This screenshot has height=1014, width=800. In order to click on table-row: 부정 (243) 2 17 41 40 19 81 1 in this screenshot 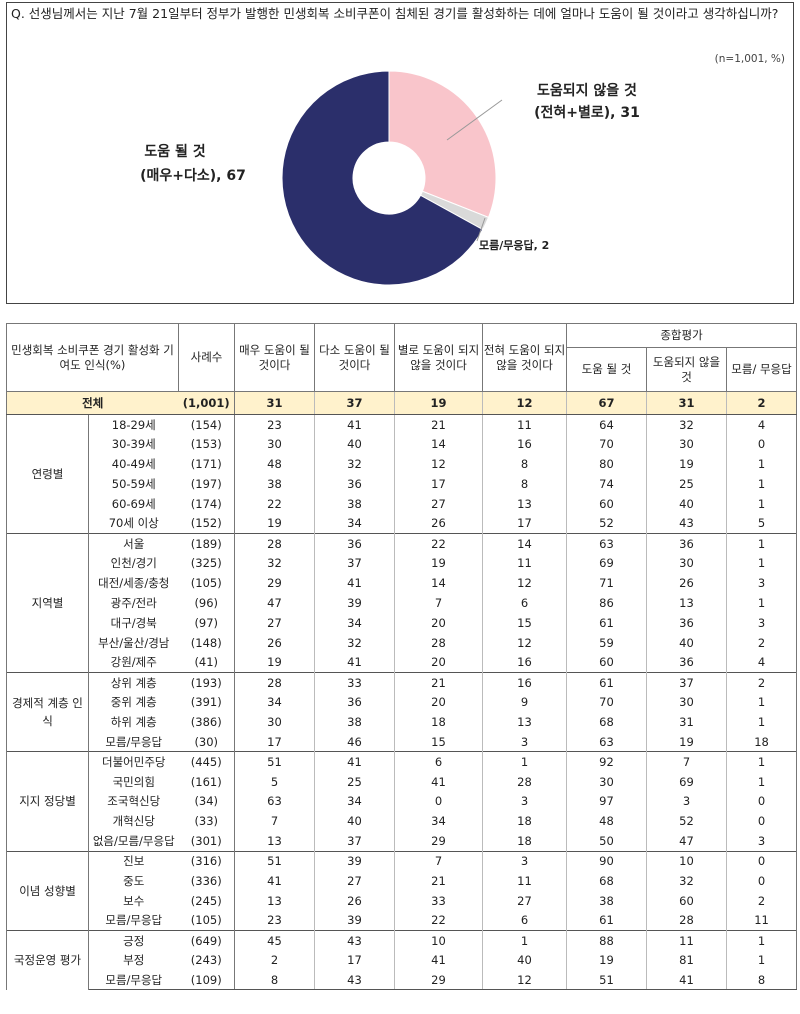, I will do `click(402, 960)`.